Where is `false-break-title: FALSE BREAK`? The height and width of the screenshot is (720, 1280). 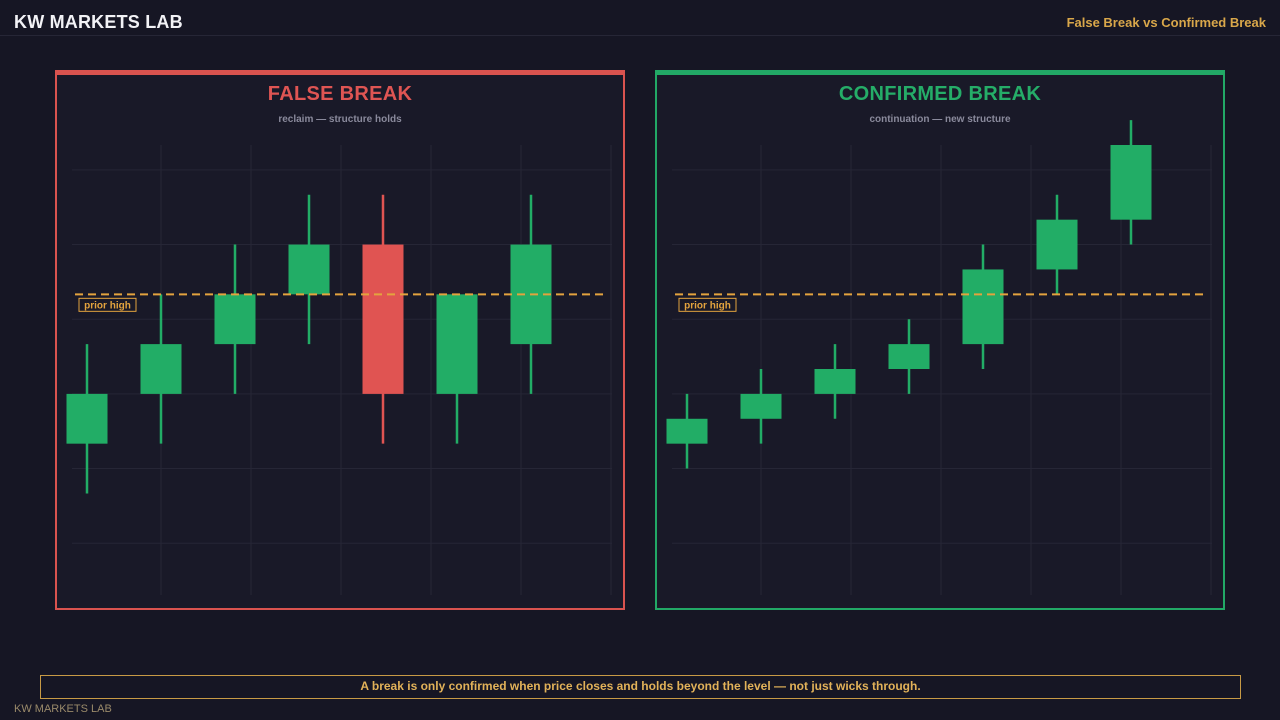 false-break-title: FALSE BREAK is located at coordinates (340, 94).